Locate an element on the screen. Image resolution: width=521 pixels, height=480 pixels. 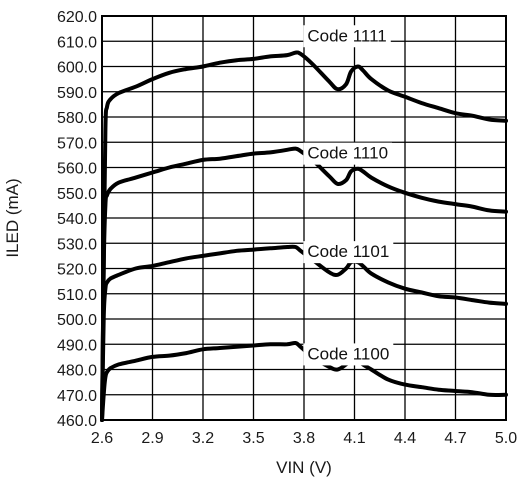
y-tick-label: 530.0 is located at coordinates (77, 244).